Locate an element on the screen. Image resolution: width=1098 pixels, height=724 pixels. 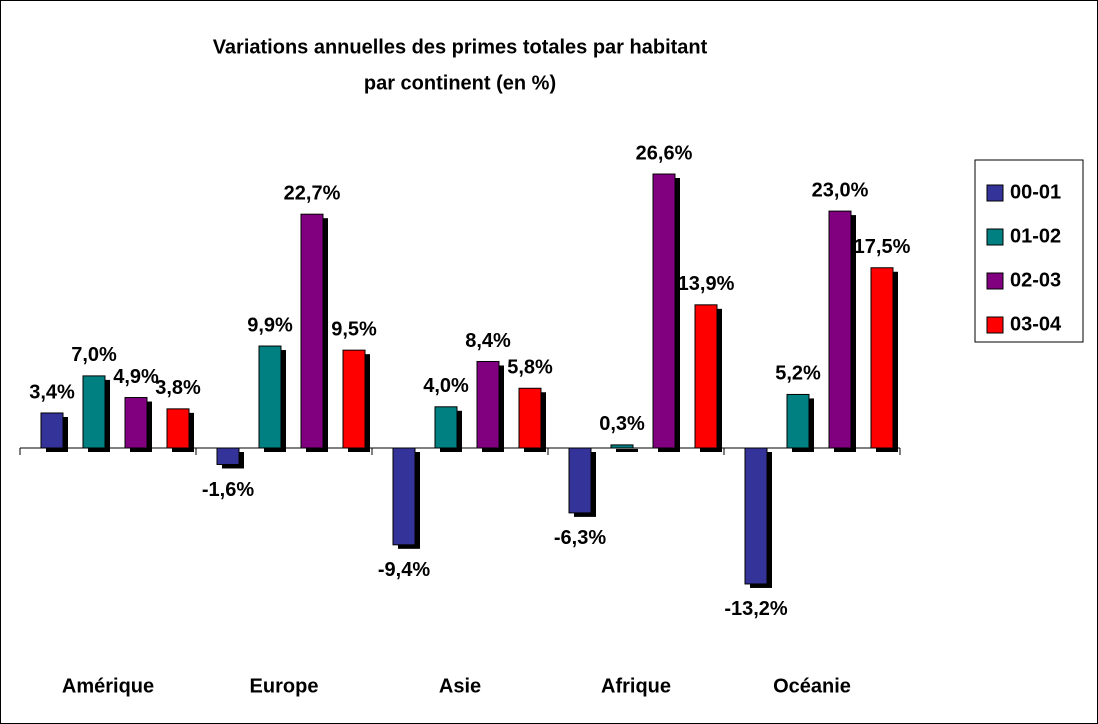
legend-label: 03-04 is located at coordinates (1036, 324).